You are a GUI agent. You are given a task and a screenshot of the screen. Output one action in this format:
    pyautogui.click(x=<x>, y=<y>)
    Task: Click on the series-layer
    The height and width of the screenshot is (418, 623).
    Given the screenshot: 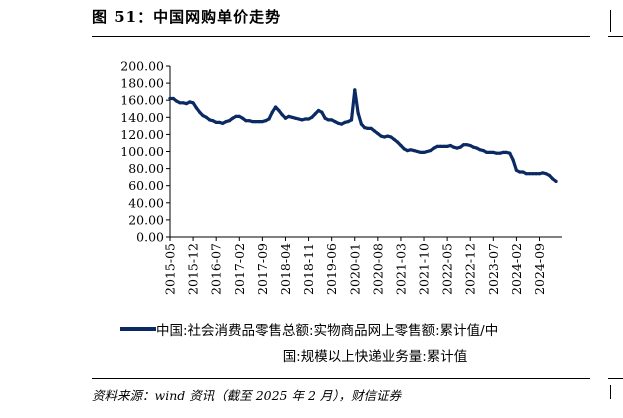 What is the action you would take?
    pyautogui.click(x=363, y=135)
    